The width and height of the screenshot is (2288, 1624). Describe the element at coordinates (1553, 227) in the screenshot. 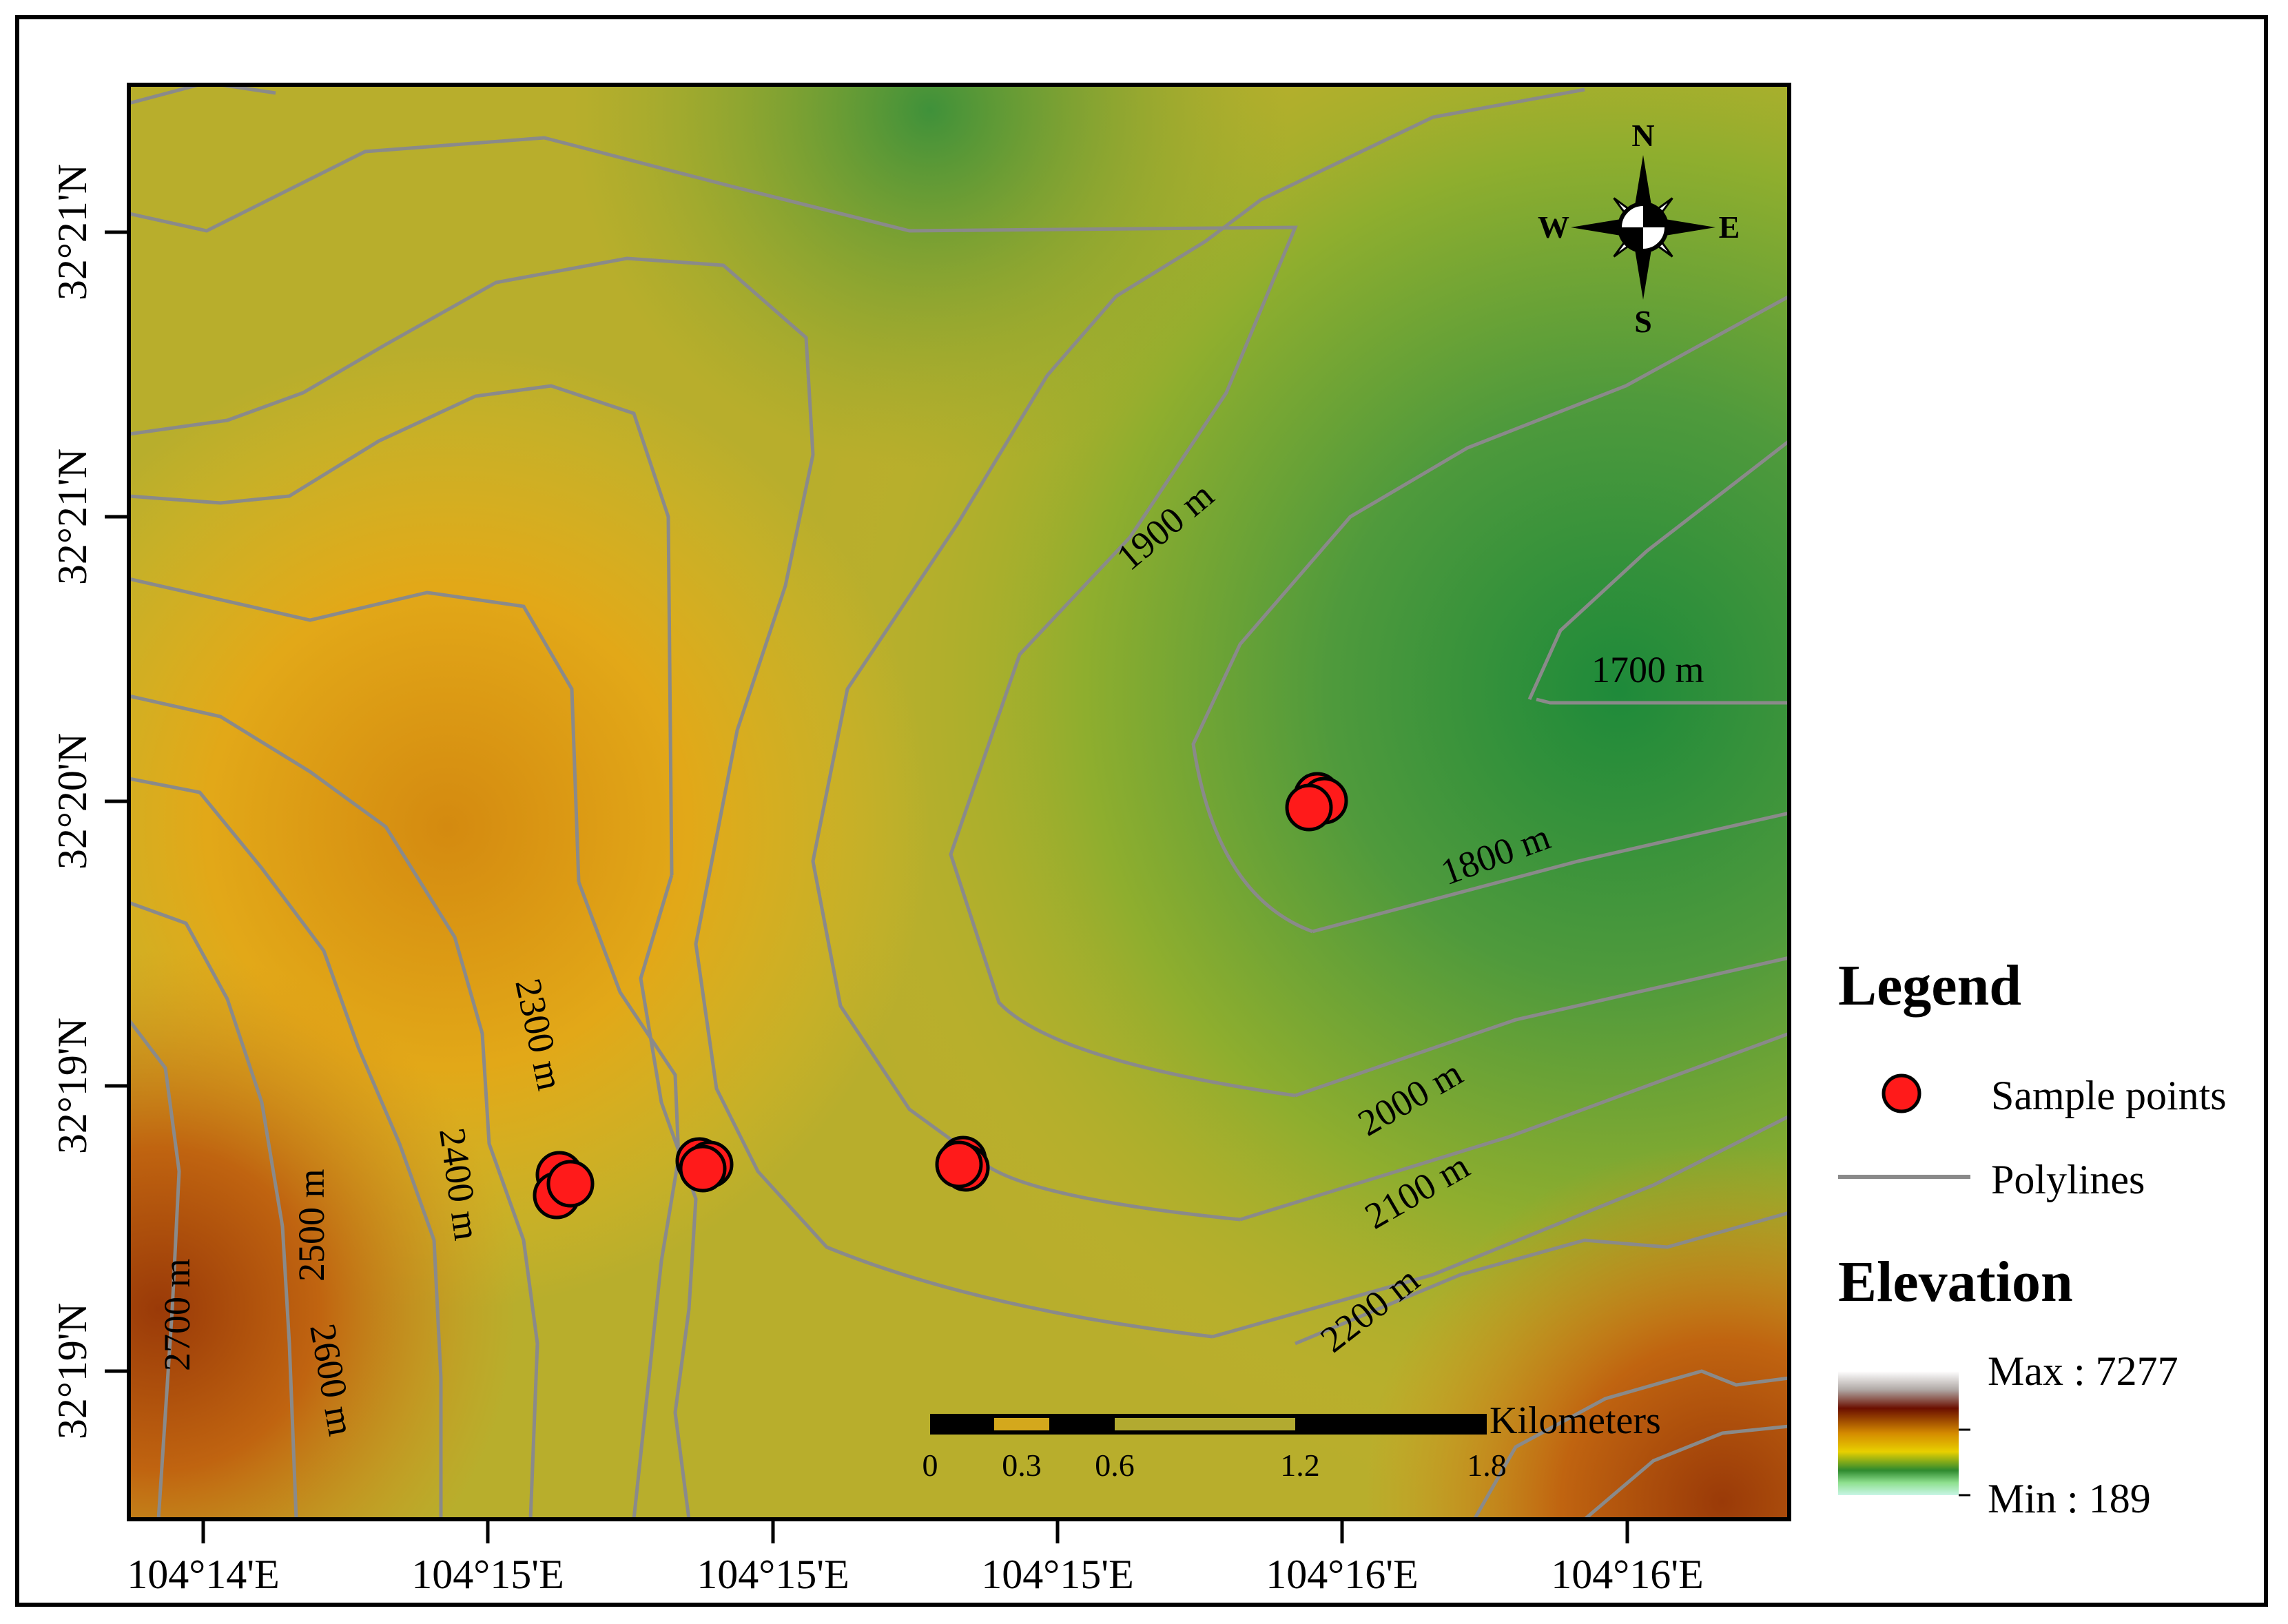

I see `compass-w: W` at that location.